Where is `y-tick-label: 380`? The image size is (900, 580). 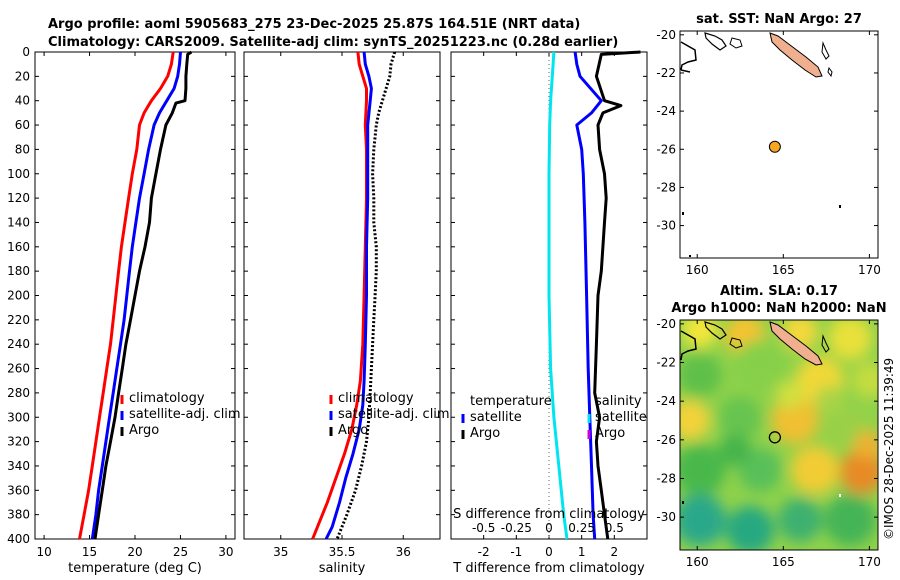
y-tick-label: 380 is located at coordinates (18, 515).